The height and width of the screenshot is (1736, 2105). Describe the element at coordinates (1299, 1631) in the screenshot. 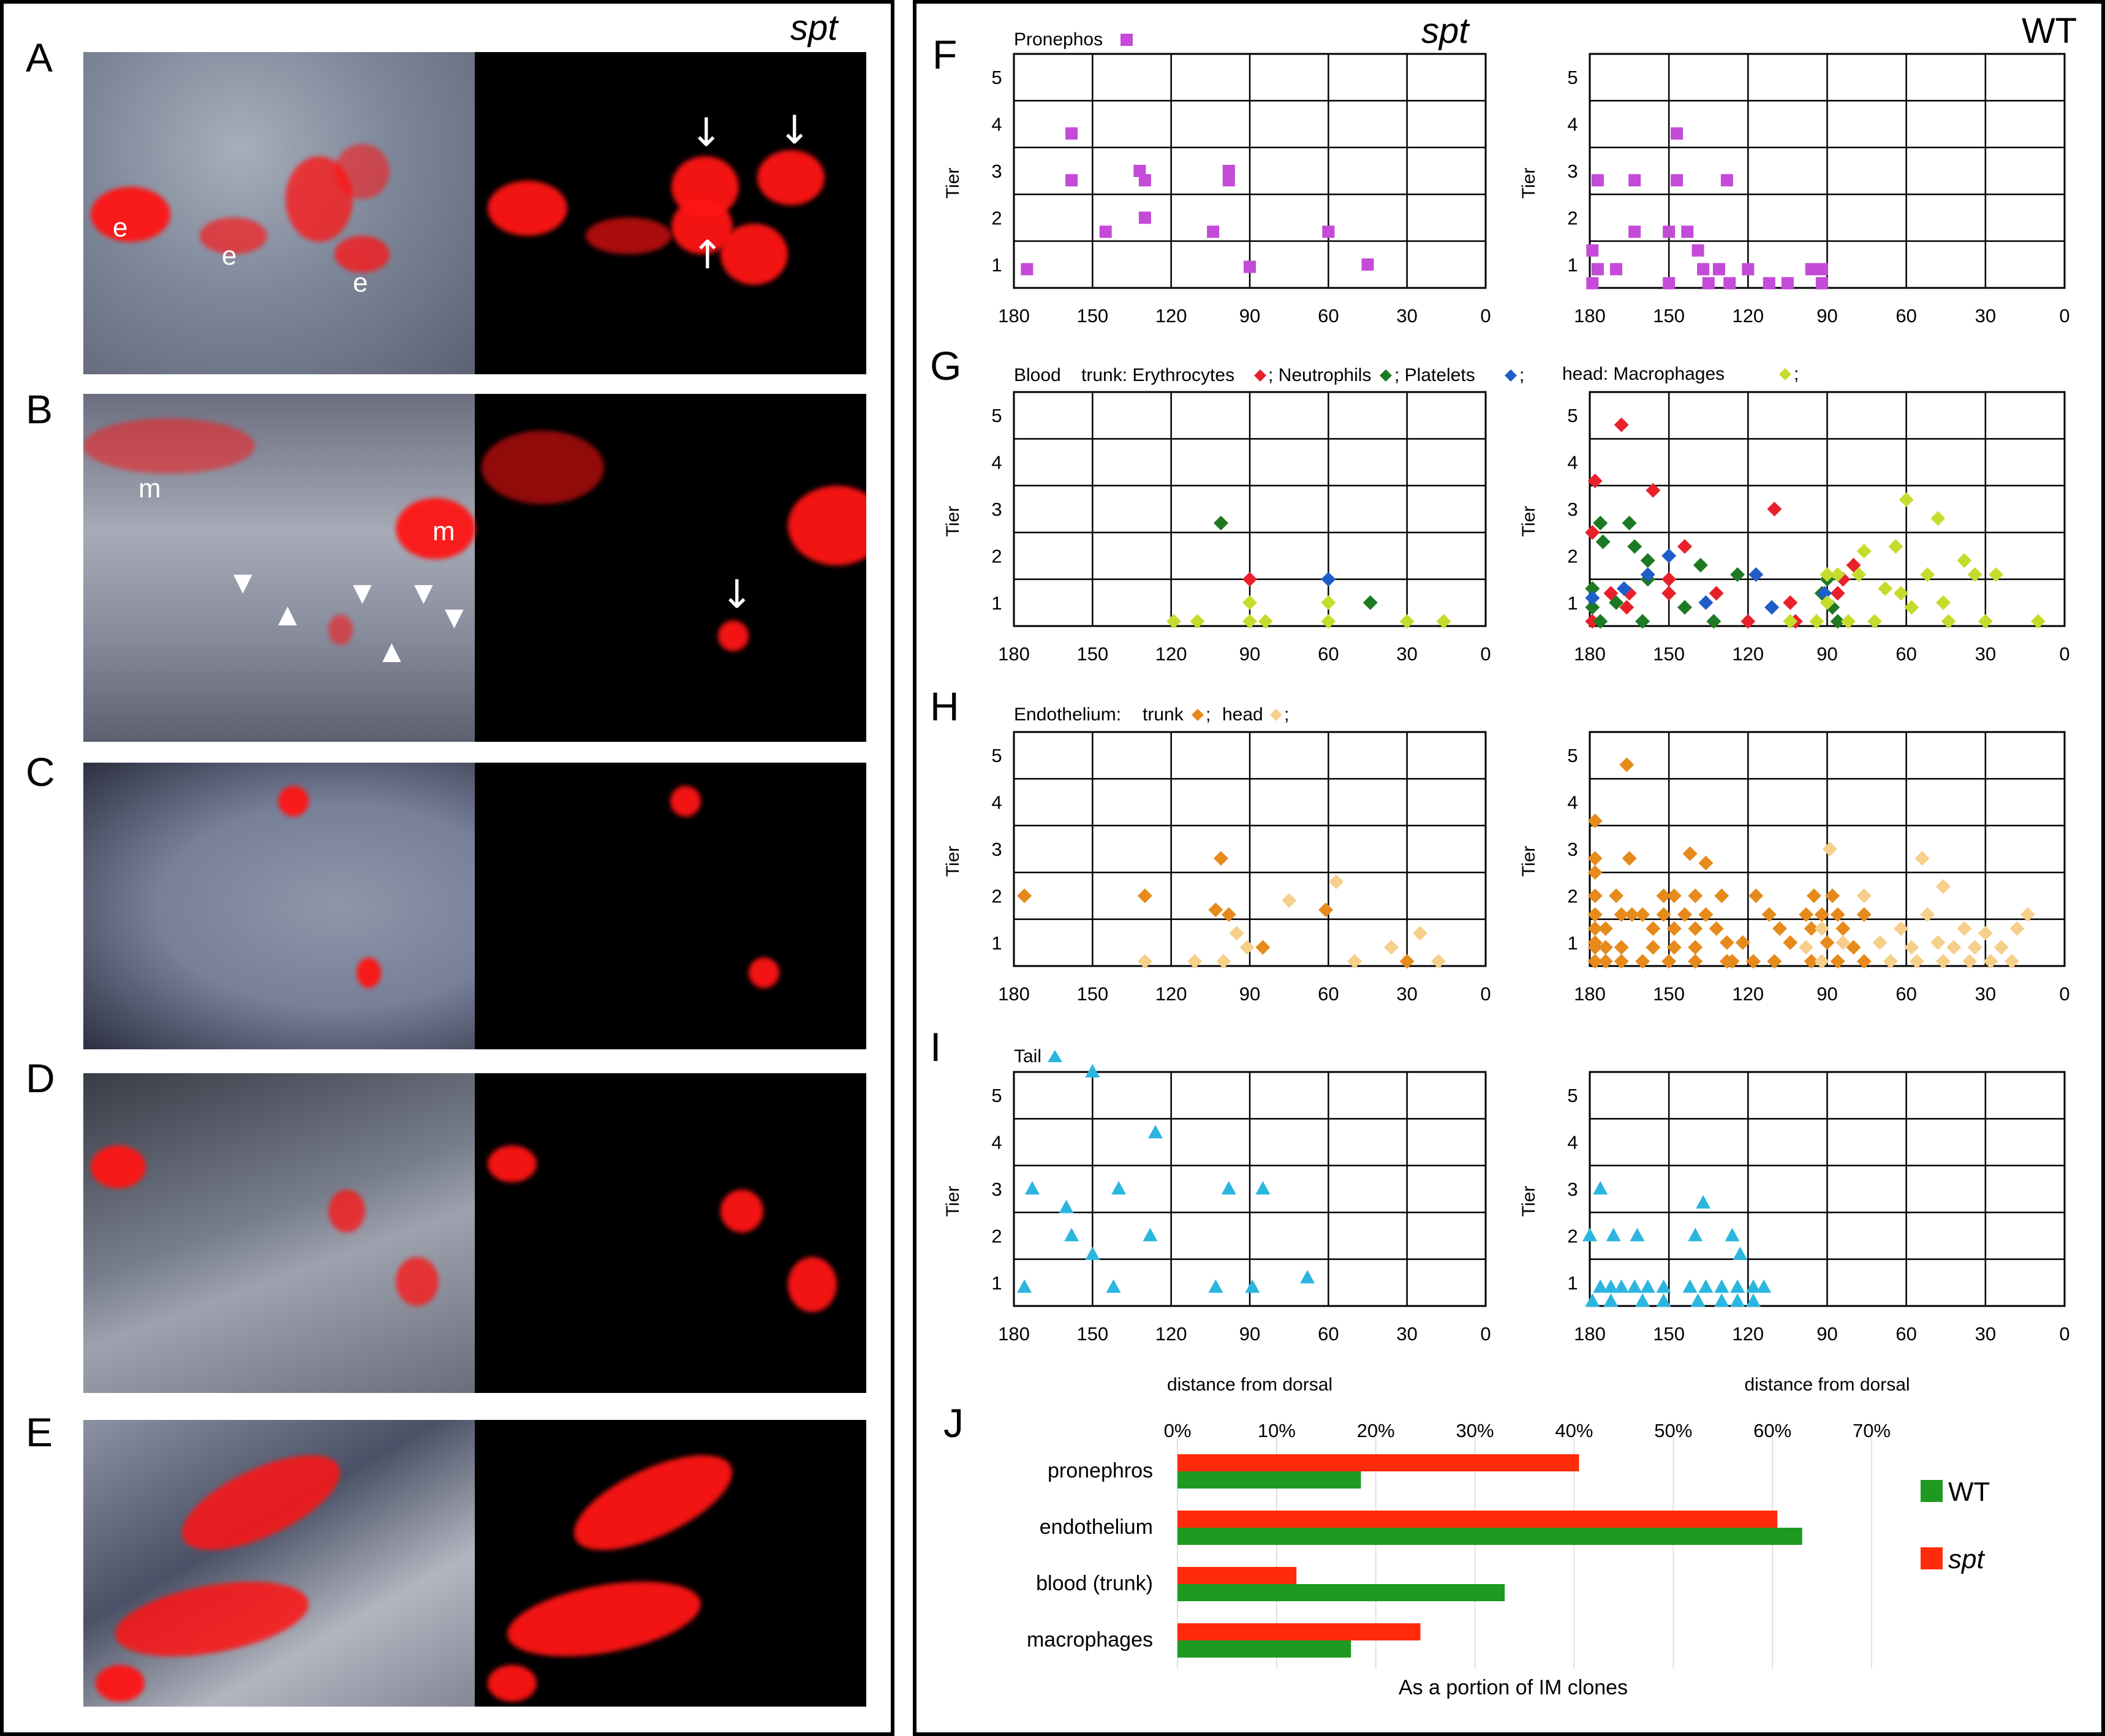

I see `bar-spt` at that location.